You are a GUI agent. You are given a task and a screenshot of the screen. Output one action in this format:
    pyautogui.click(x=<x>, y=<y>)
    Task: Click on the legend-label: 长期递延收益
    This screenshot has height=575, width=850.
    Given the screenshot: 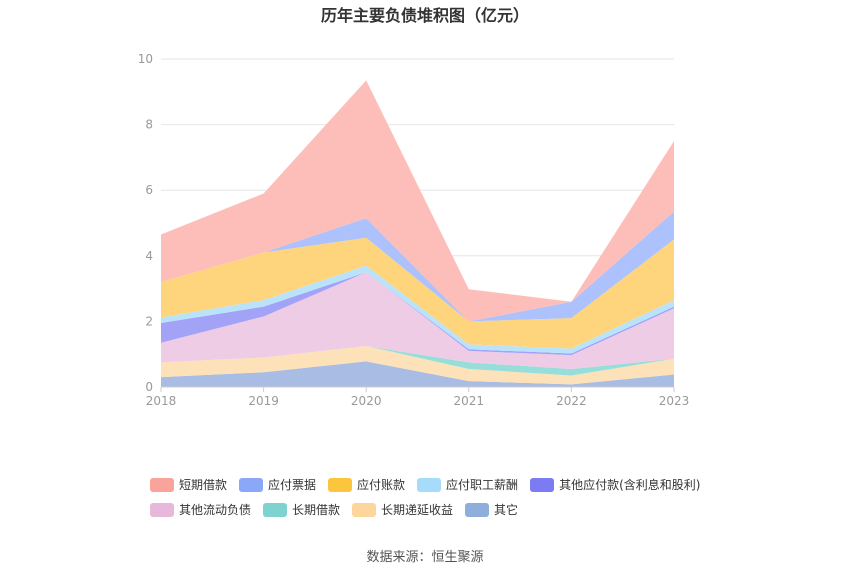 What is the action you would take?
    pyautogui.click(x=417, y=510)
    